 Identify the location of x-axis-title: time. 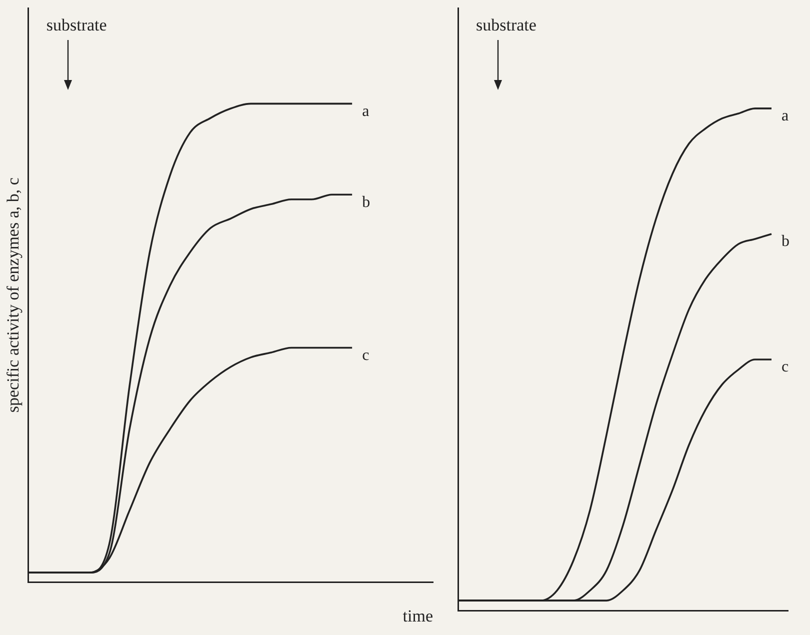
(417, 616).